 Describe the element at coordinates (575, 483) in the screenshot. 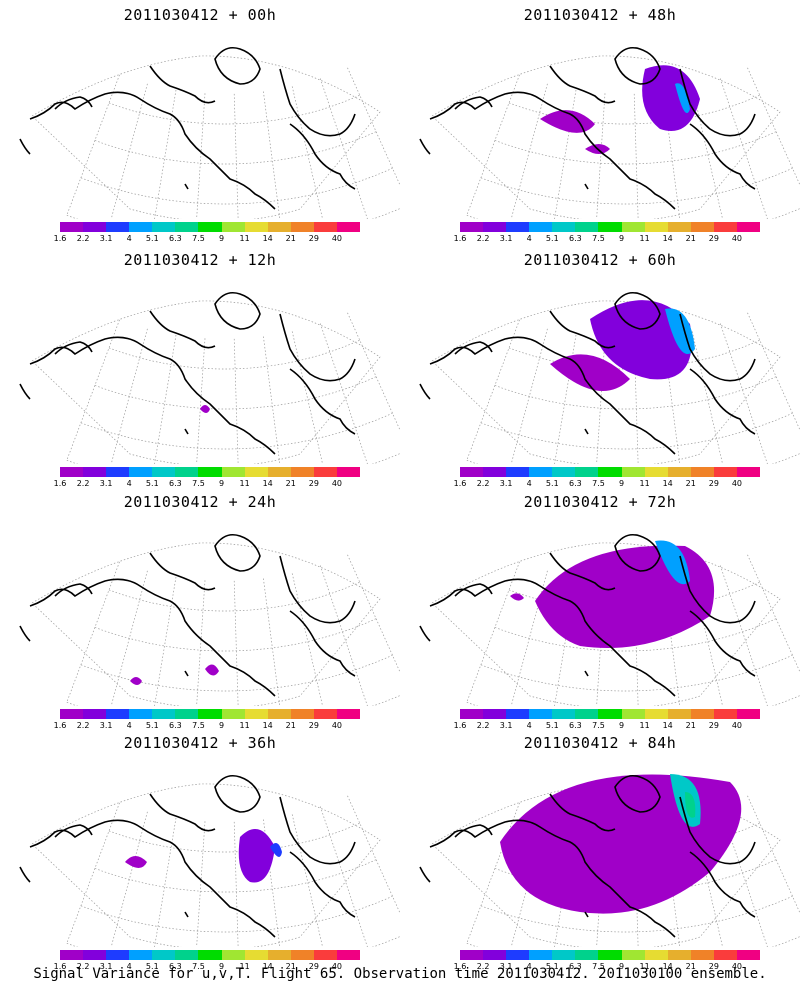

I see `legend-label: 6.3` at that location.